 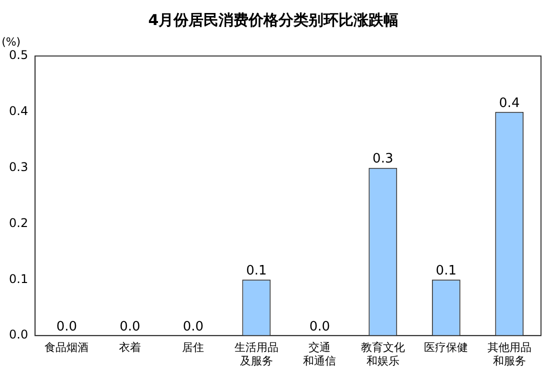 What do you see at coordinates (319, 354) in the screenshot?
I see `x-tick-label: 交通和通信` at bounding box center [319, 354].